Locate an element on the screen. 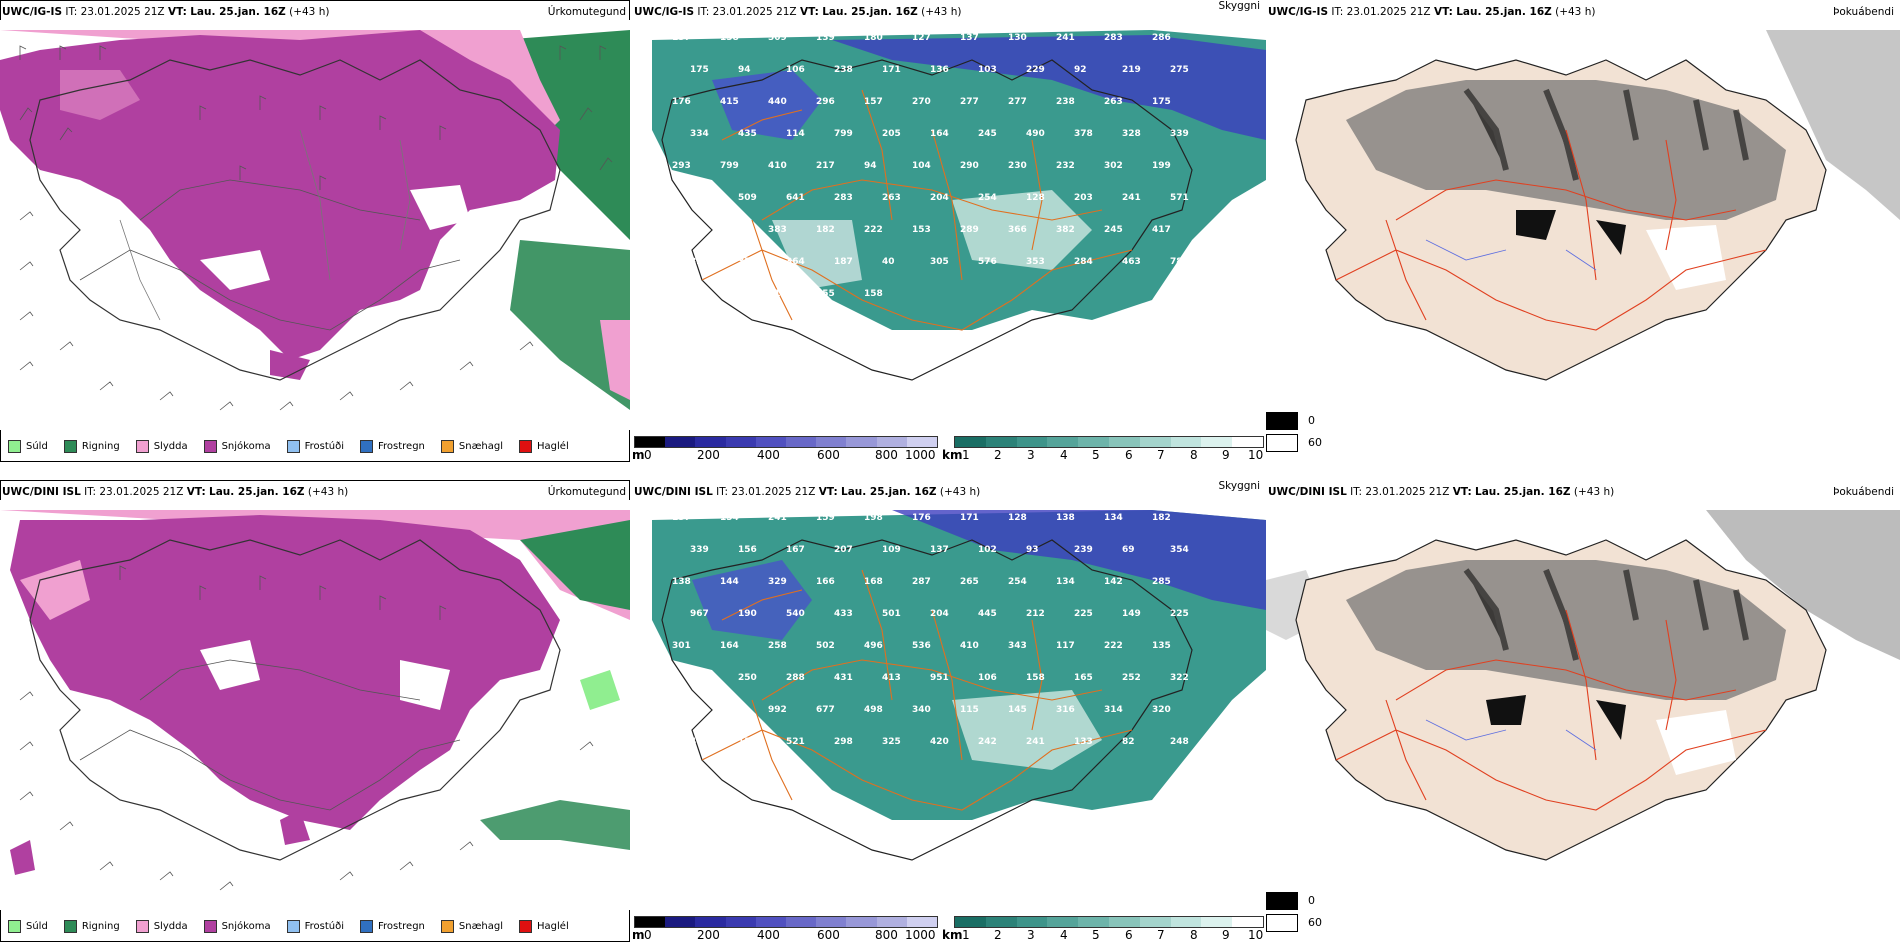 This screenshot has width=1900, height=950. height-label: 158 is located at coordinates (873, 294).